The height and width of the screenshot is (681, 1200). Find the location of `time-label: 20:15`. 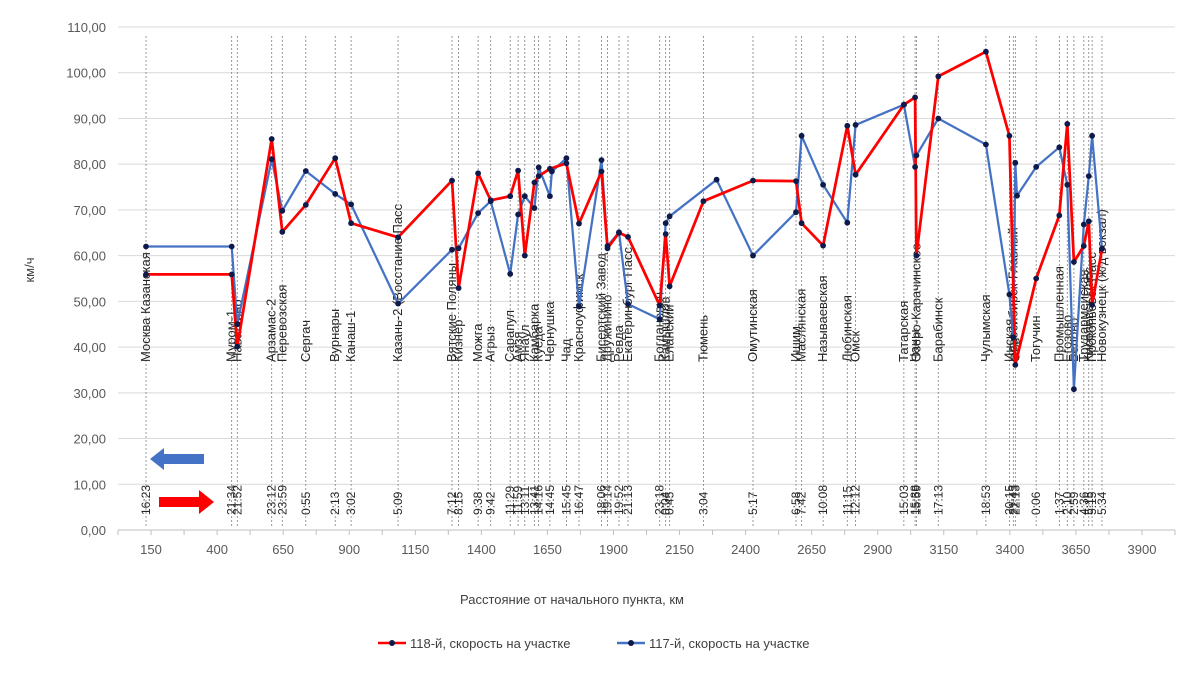

time-label: 20:15 is located at coordinates (1009, 500).